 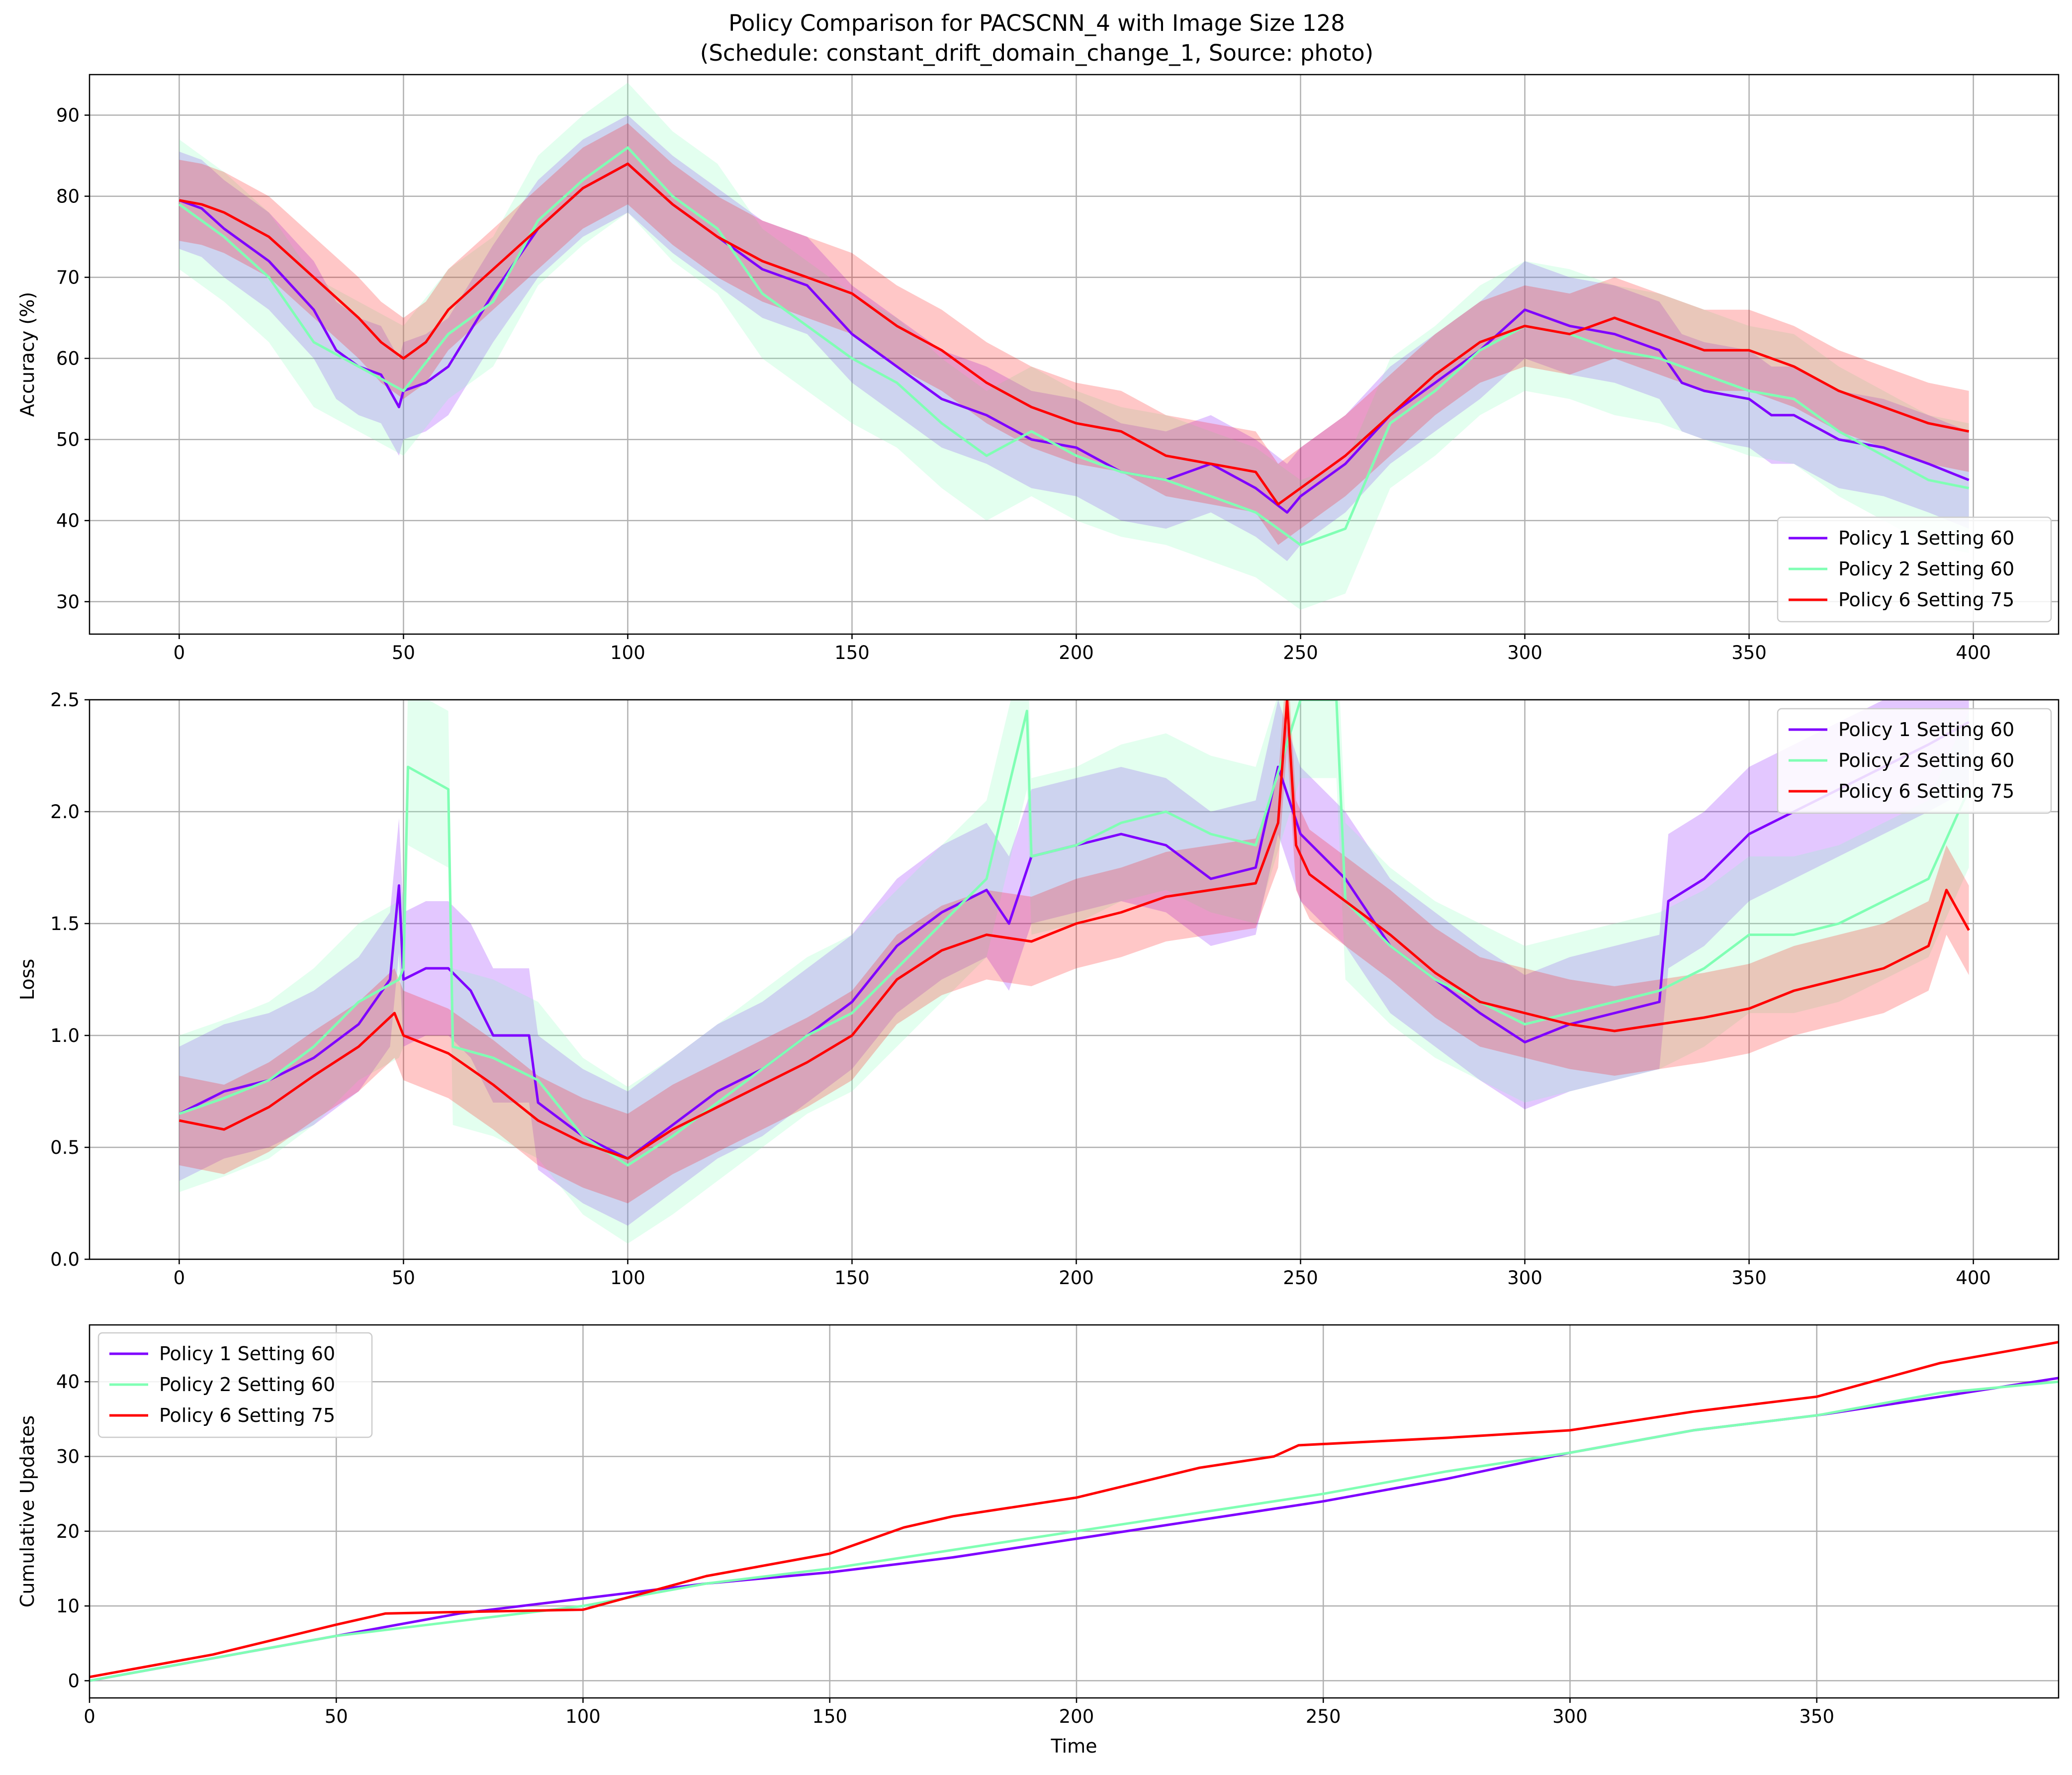 I want to click on accuracy-x-tick-label-8: 400, so click(x=1974, y=652).